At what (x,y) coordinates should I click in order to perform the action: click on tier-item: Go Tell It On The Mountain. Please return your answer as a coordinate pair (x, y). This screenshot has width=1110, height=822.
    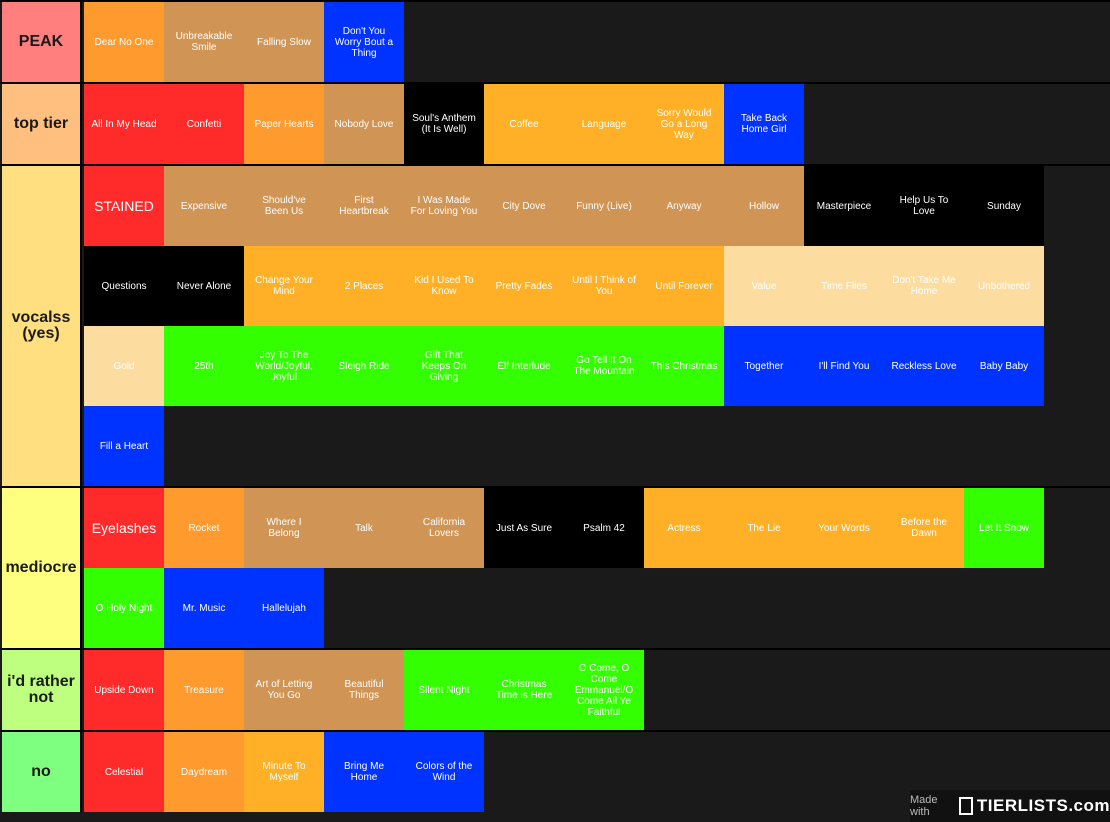
    Looking at the image, I should click on (604, 366).